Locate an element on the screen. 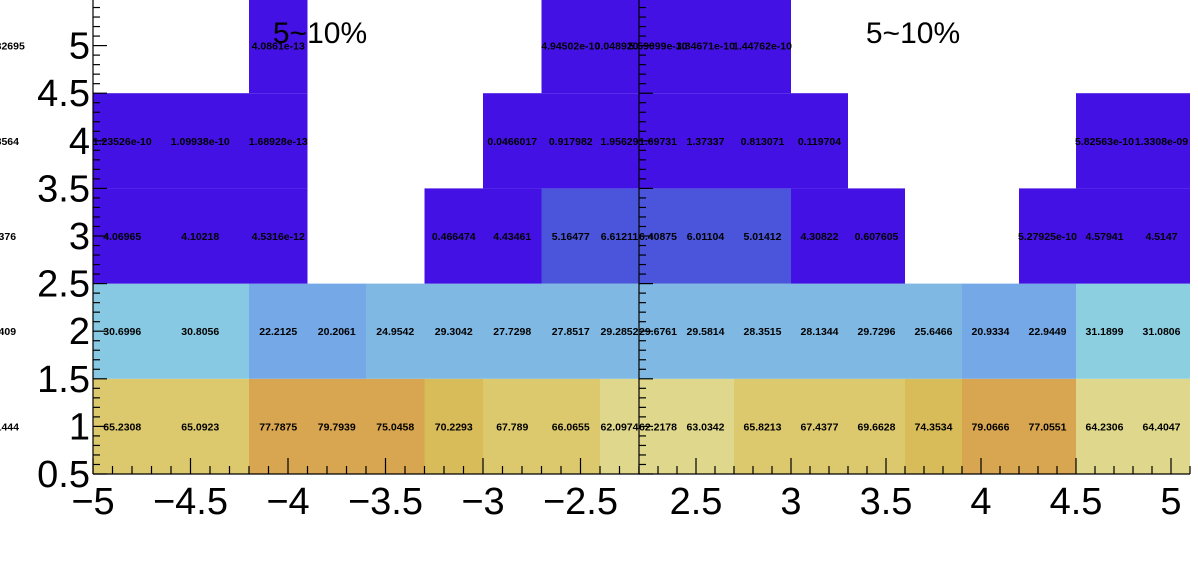 This screenshot has height=575, width=1198. cell-value-label: 4.30822 is located at coordinates (820, 237).